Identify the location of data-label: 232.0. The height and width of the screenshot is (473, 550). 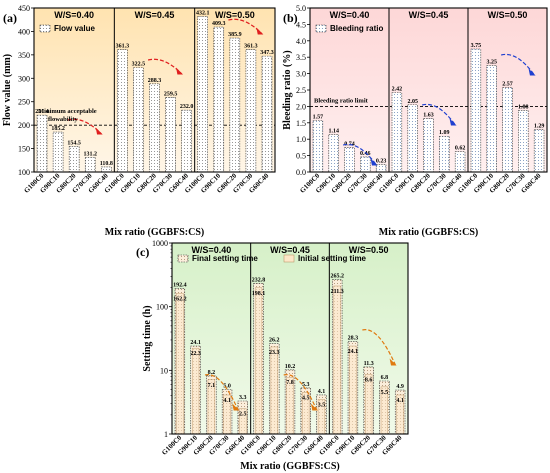
(187, 107).